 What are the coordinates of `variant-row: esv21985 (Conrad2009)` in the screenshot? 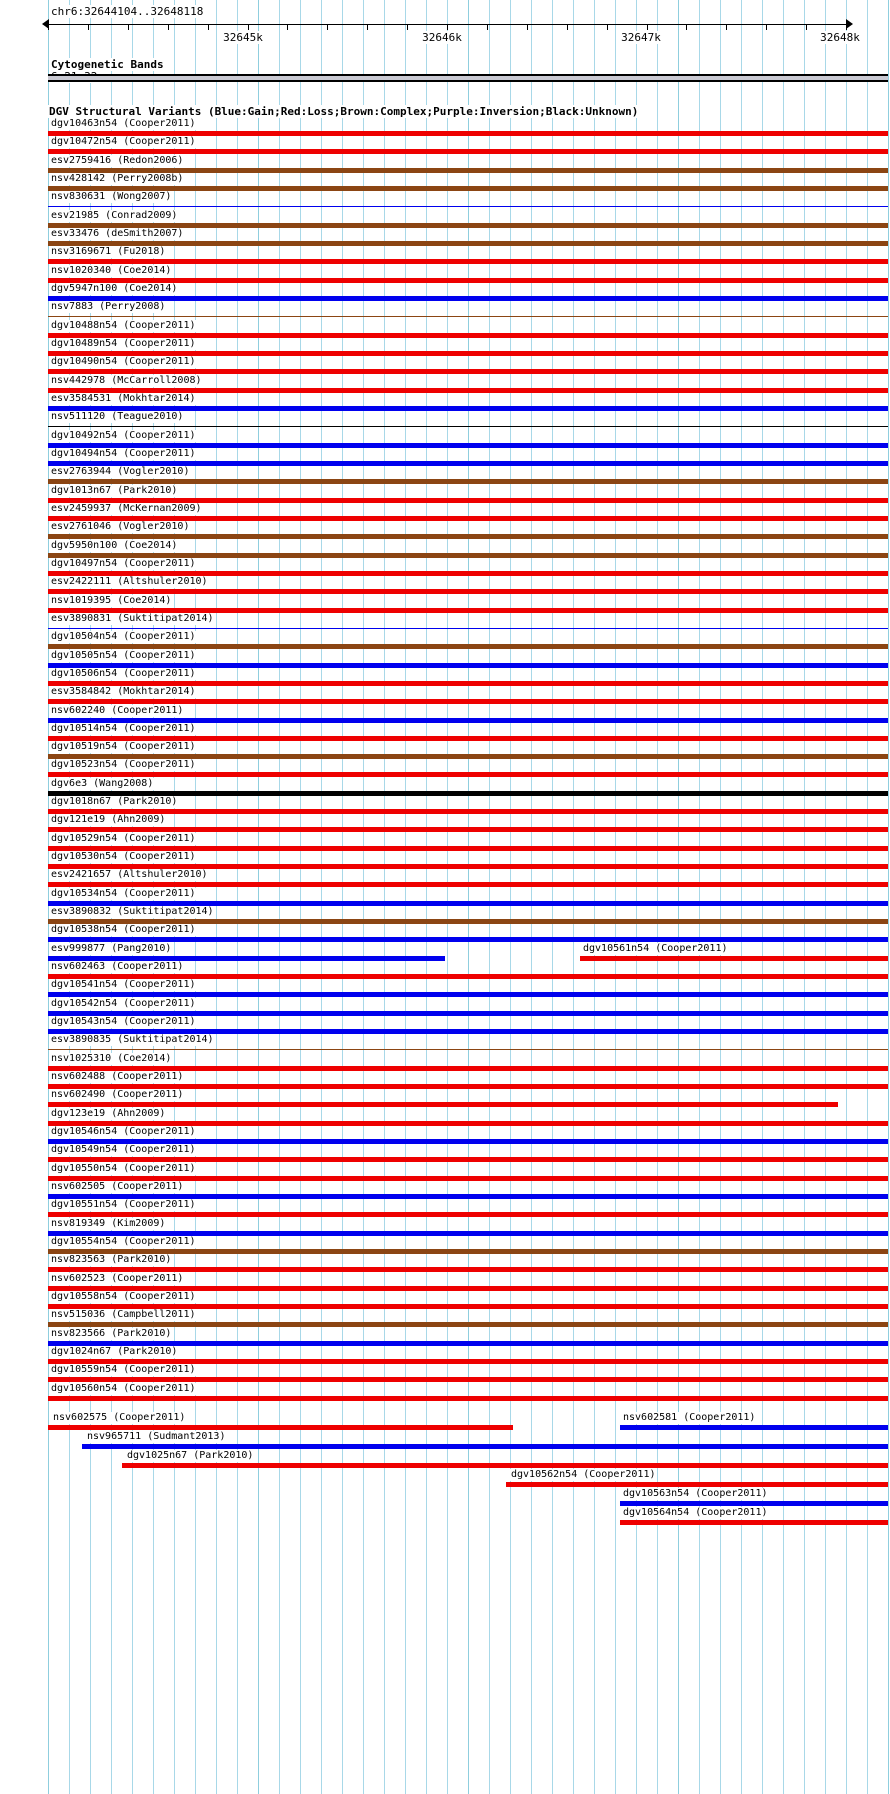 It's located at (445, 218).